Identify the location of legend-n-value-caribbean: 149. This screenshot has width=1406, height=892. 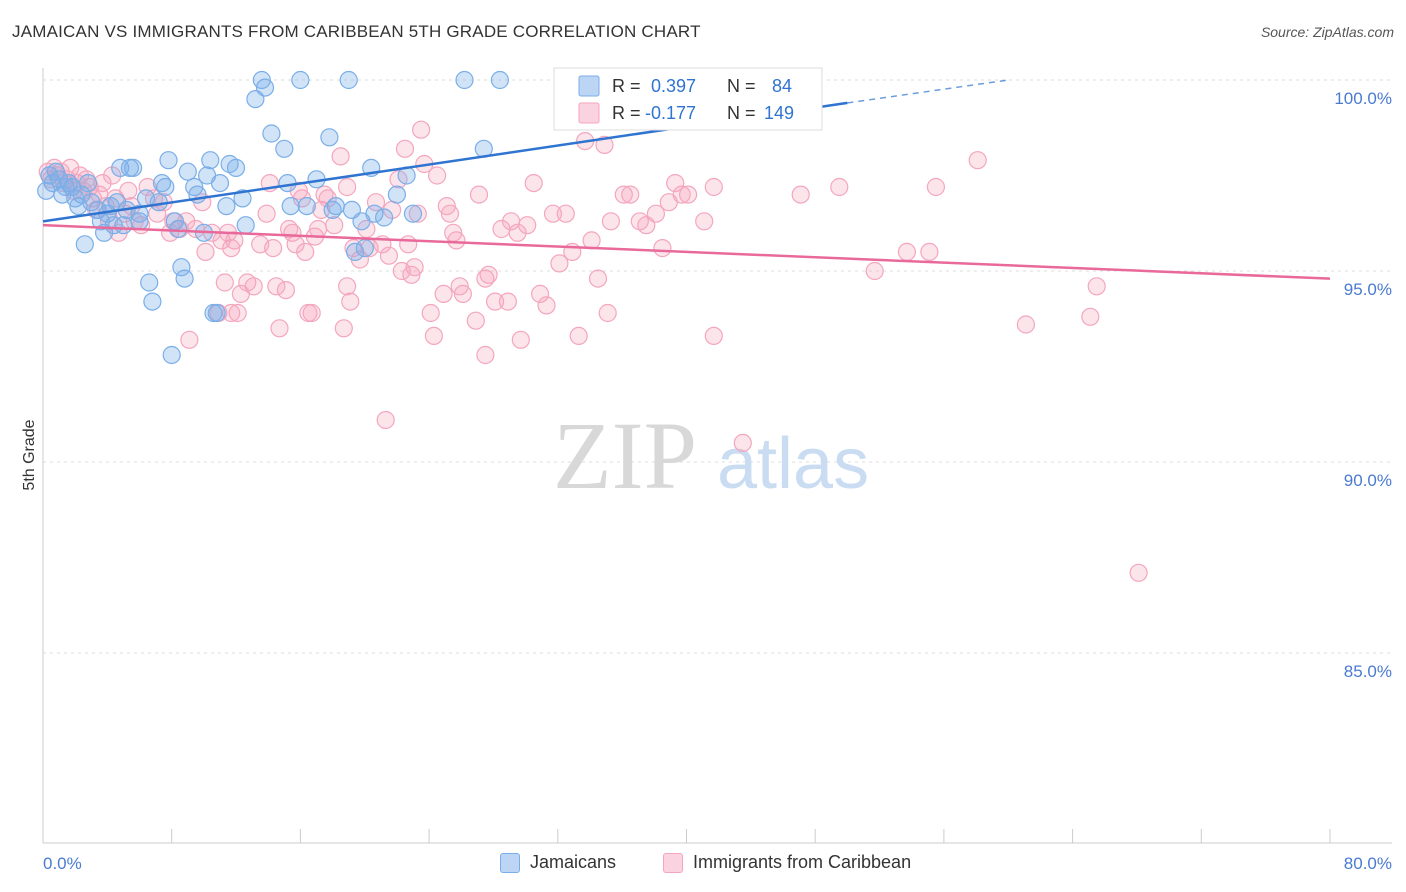
(779, 113).